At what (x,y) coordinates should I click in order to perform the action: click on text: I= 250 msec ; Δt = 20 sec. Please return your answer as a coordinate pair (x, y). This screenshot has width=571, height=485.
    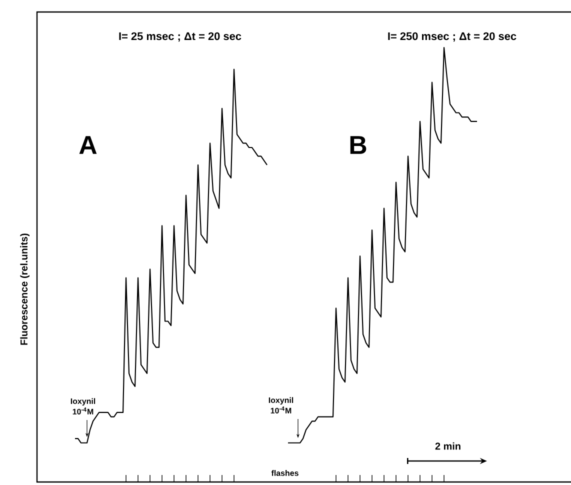
    Looking at the image, I should click on (452, 37).